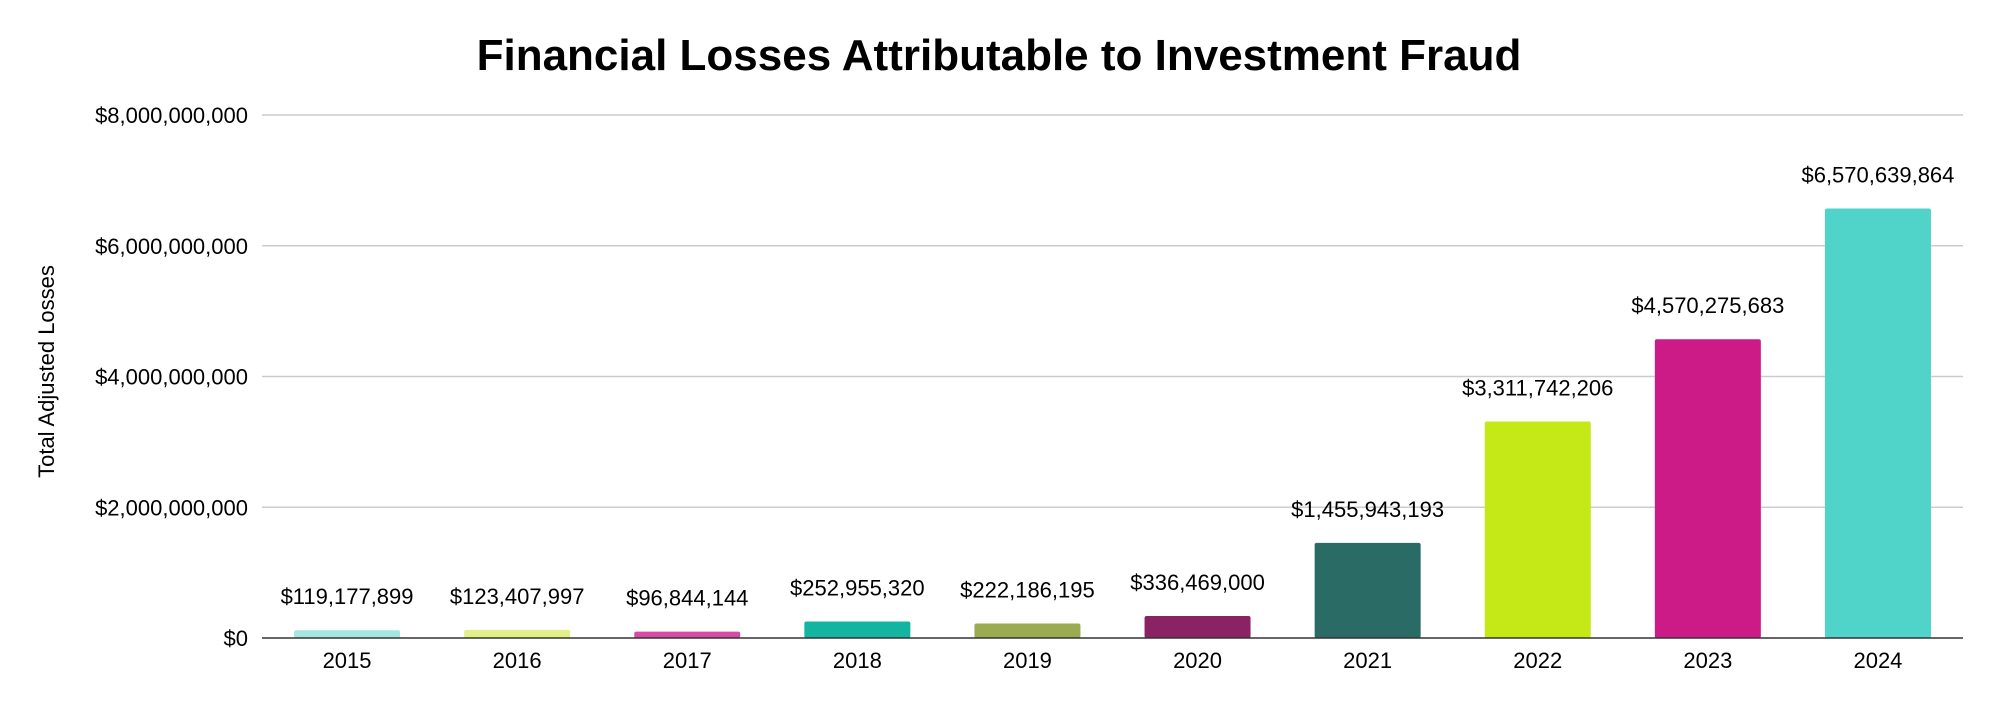 Image resolution: width=1999 pixels, height=708 pixels. I want to click on bar-value-label-2015: $119,177,899, so click(347, 596).